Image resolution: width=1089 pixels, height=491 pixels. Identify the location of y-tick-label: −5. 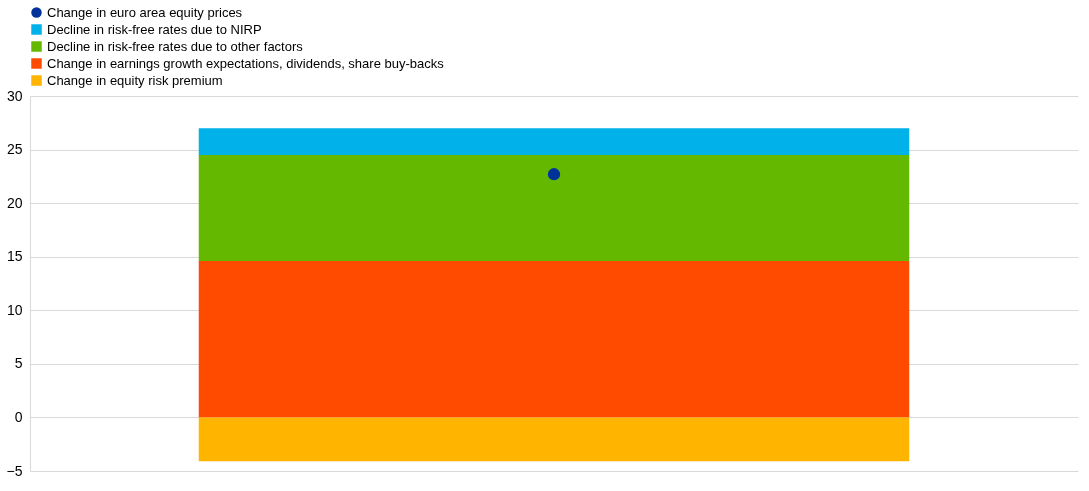
(14, 470).